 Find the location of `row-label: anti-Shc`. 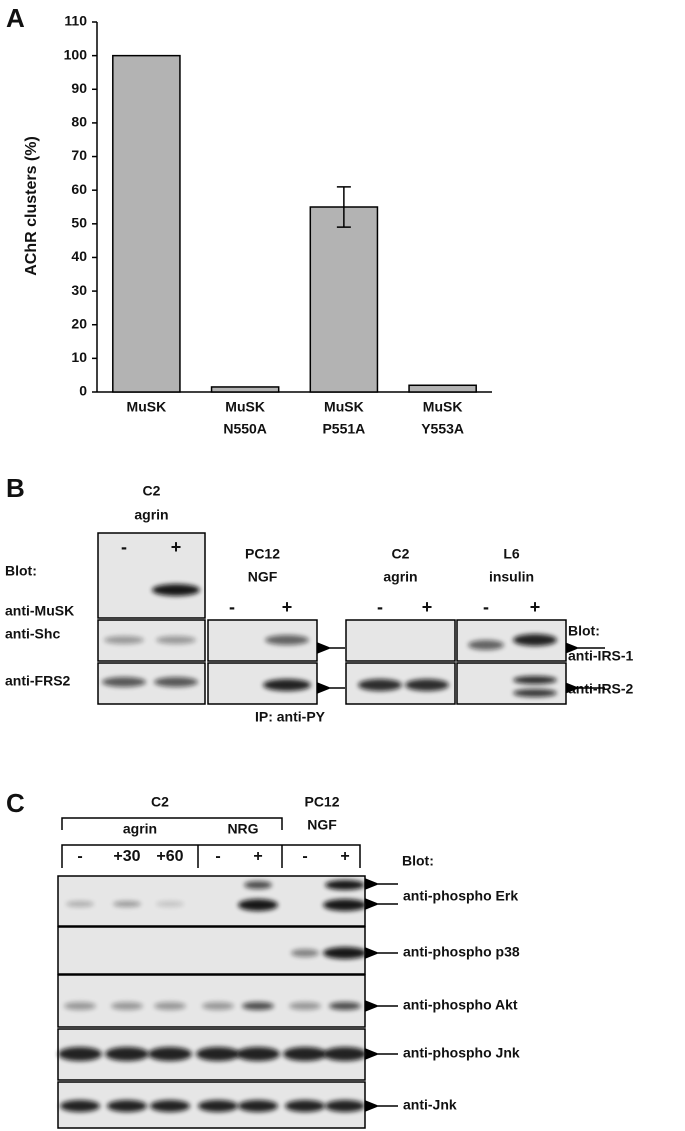

row-label: anti-Shc is located at coordinates (32, 634).